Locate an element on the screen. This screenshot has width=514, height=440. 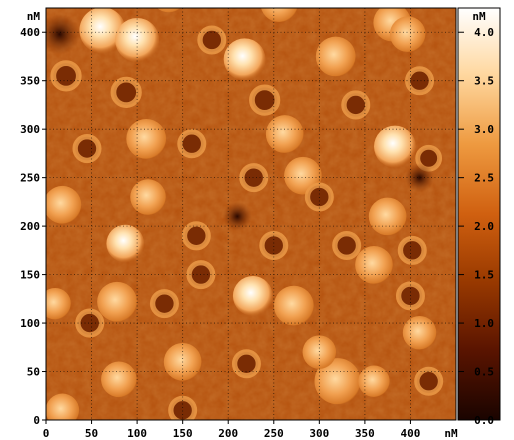
y-tick-label-300: 300 is located at coordinates (30, 129).